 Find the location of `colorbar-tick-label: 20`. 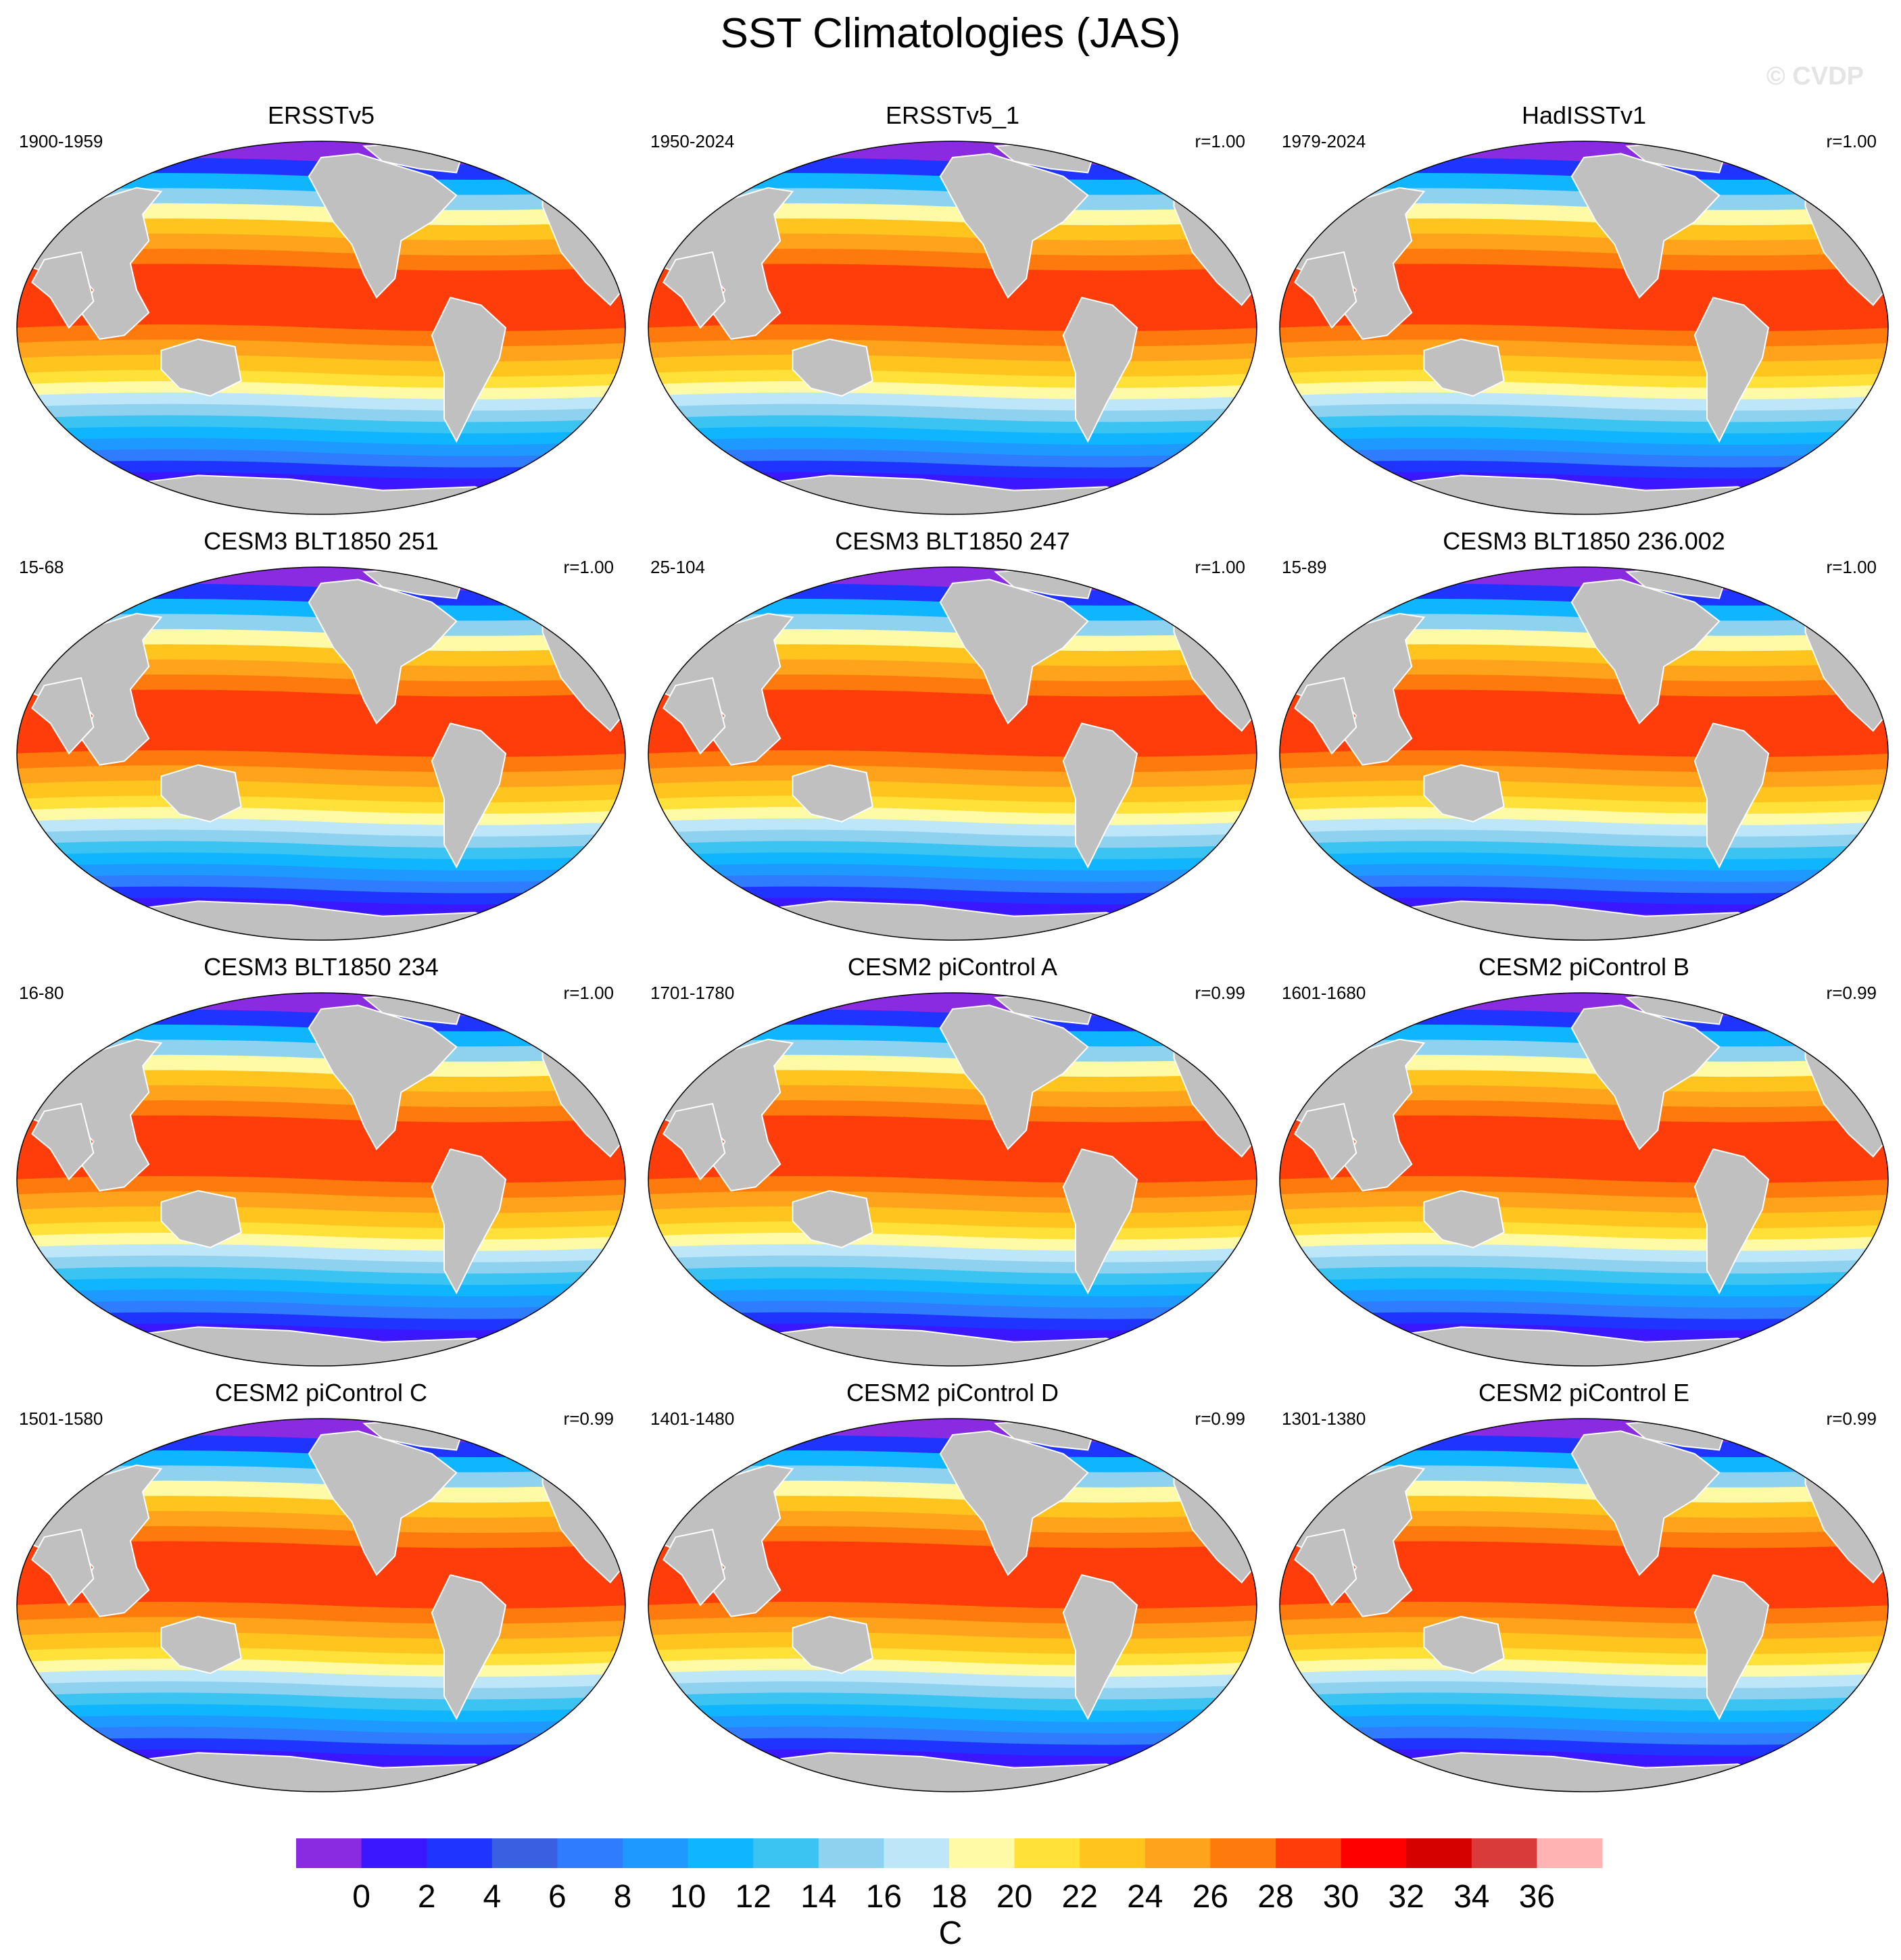

colorbar-tick-label: 20 is located at coordinates (1014, 1897).